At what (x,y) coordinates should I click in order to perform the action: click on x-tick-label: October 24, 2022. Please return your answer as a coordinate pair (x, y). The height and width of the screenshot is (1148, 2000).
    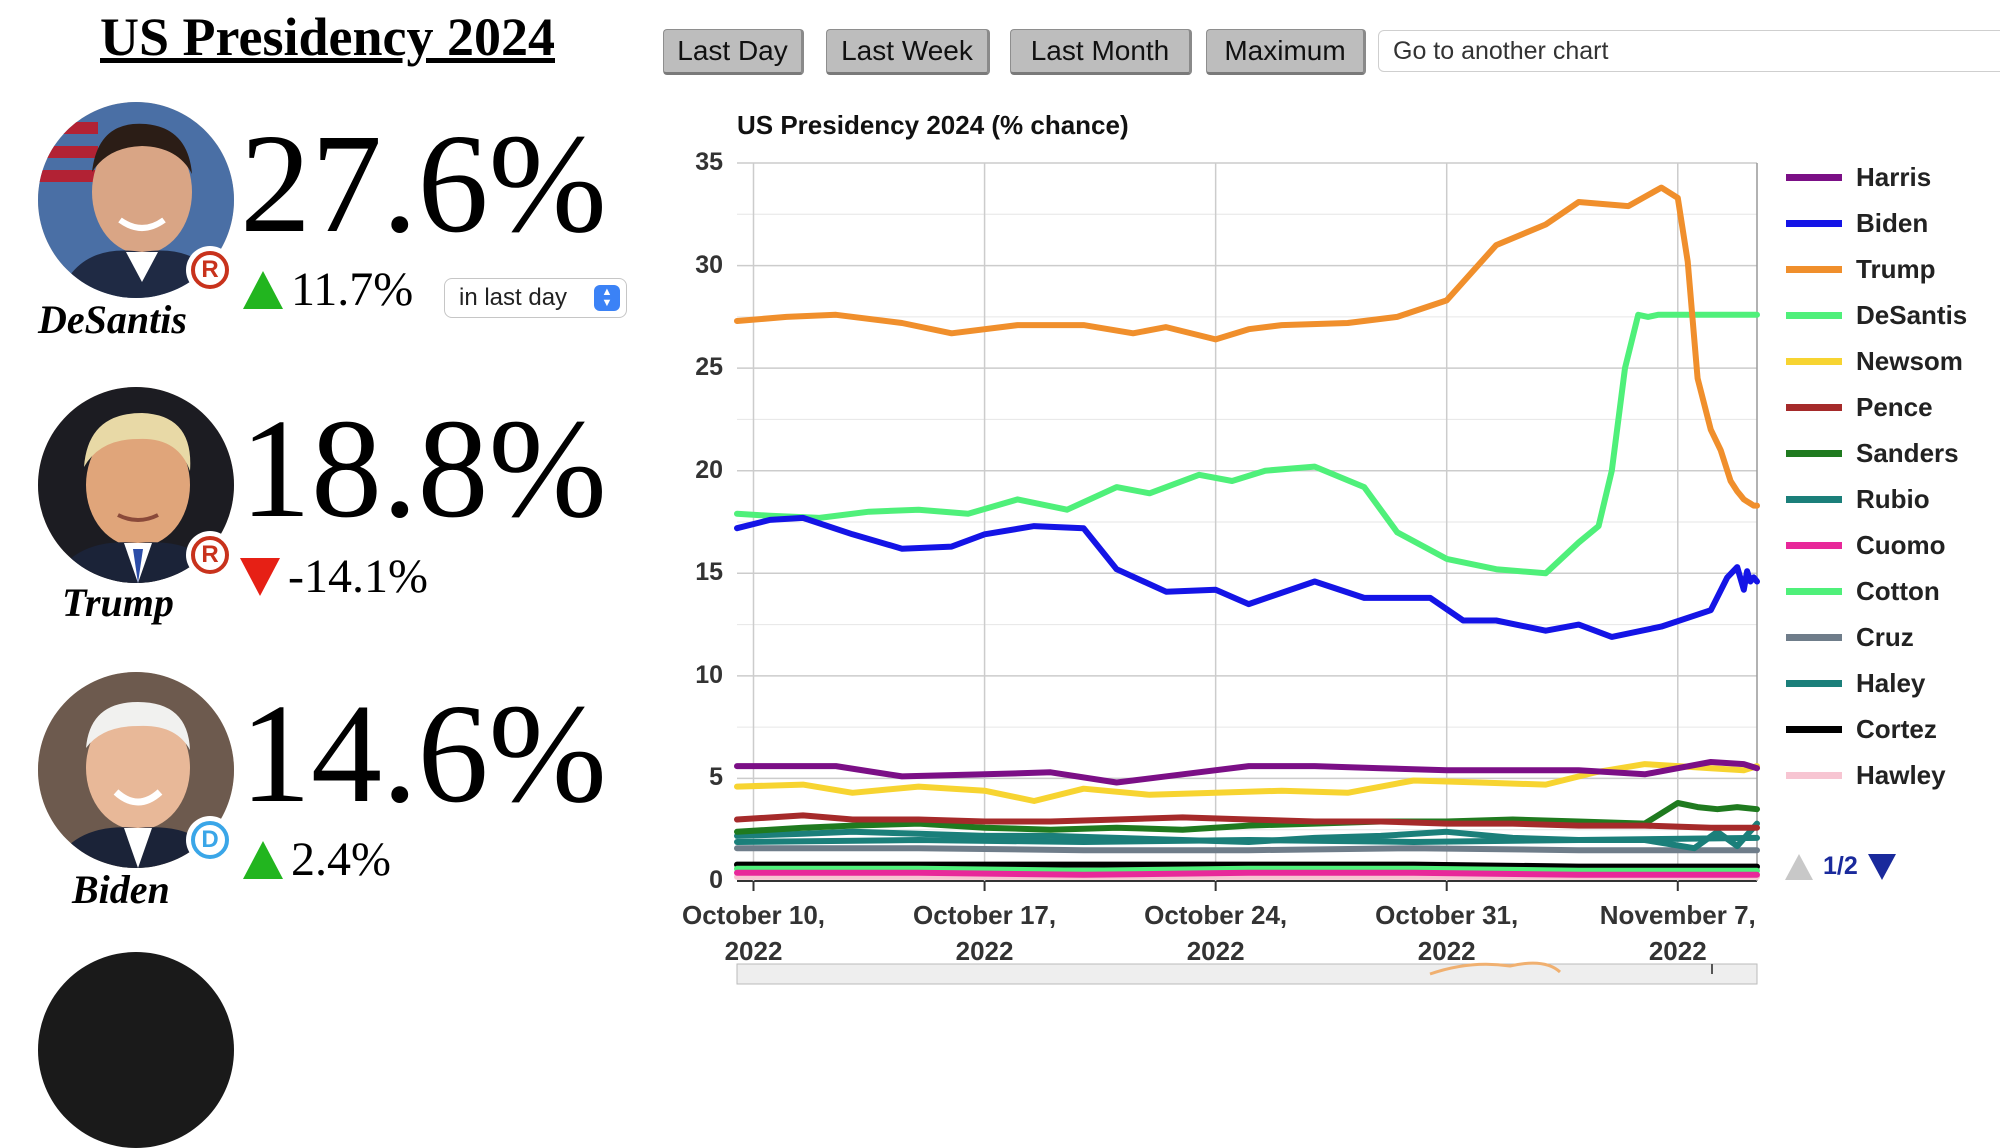
    Looking at the image, I should click on (1216, 933).